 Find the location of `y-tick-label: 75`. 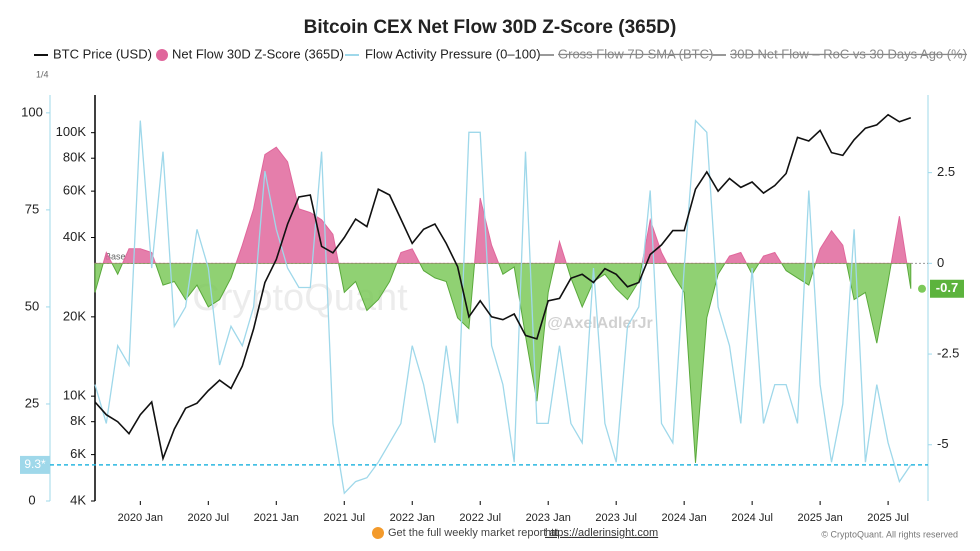

y-tick-label: 75 is located at coordinates (32, 208).